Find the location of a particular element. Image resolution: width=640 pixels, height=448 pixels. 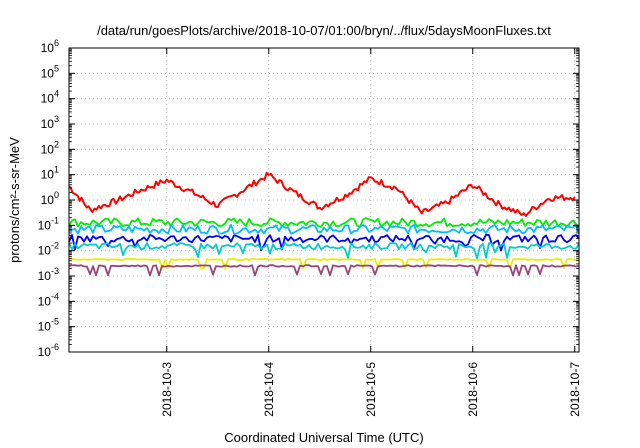

y-tick-label: 10⁰ is located at coordinates (50, 198).